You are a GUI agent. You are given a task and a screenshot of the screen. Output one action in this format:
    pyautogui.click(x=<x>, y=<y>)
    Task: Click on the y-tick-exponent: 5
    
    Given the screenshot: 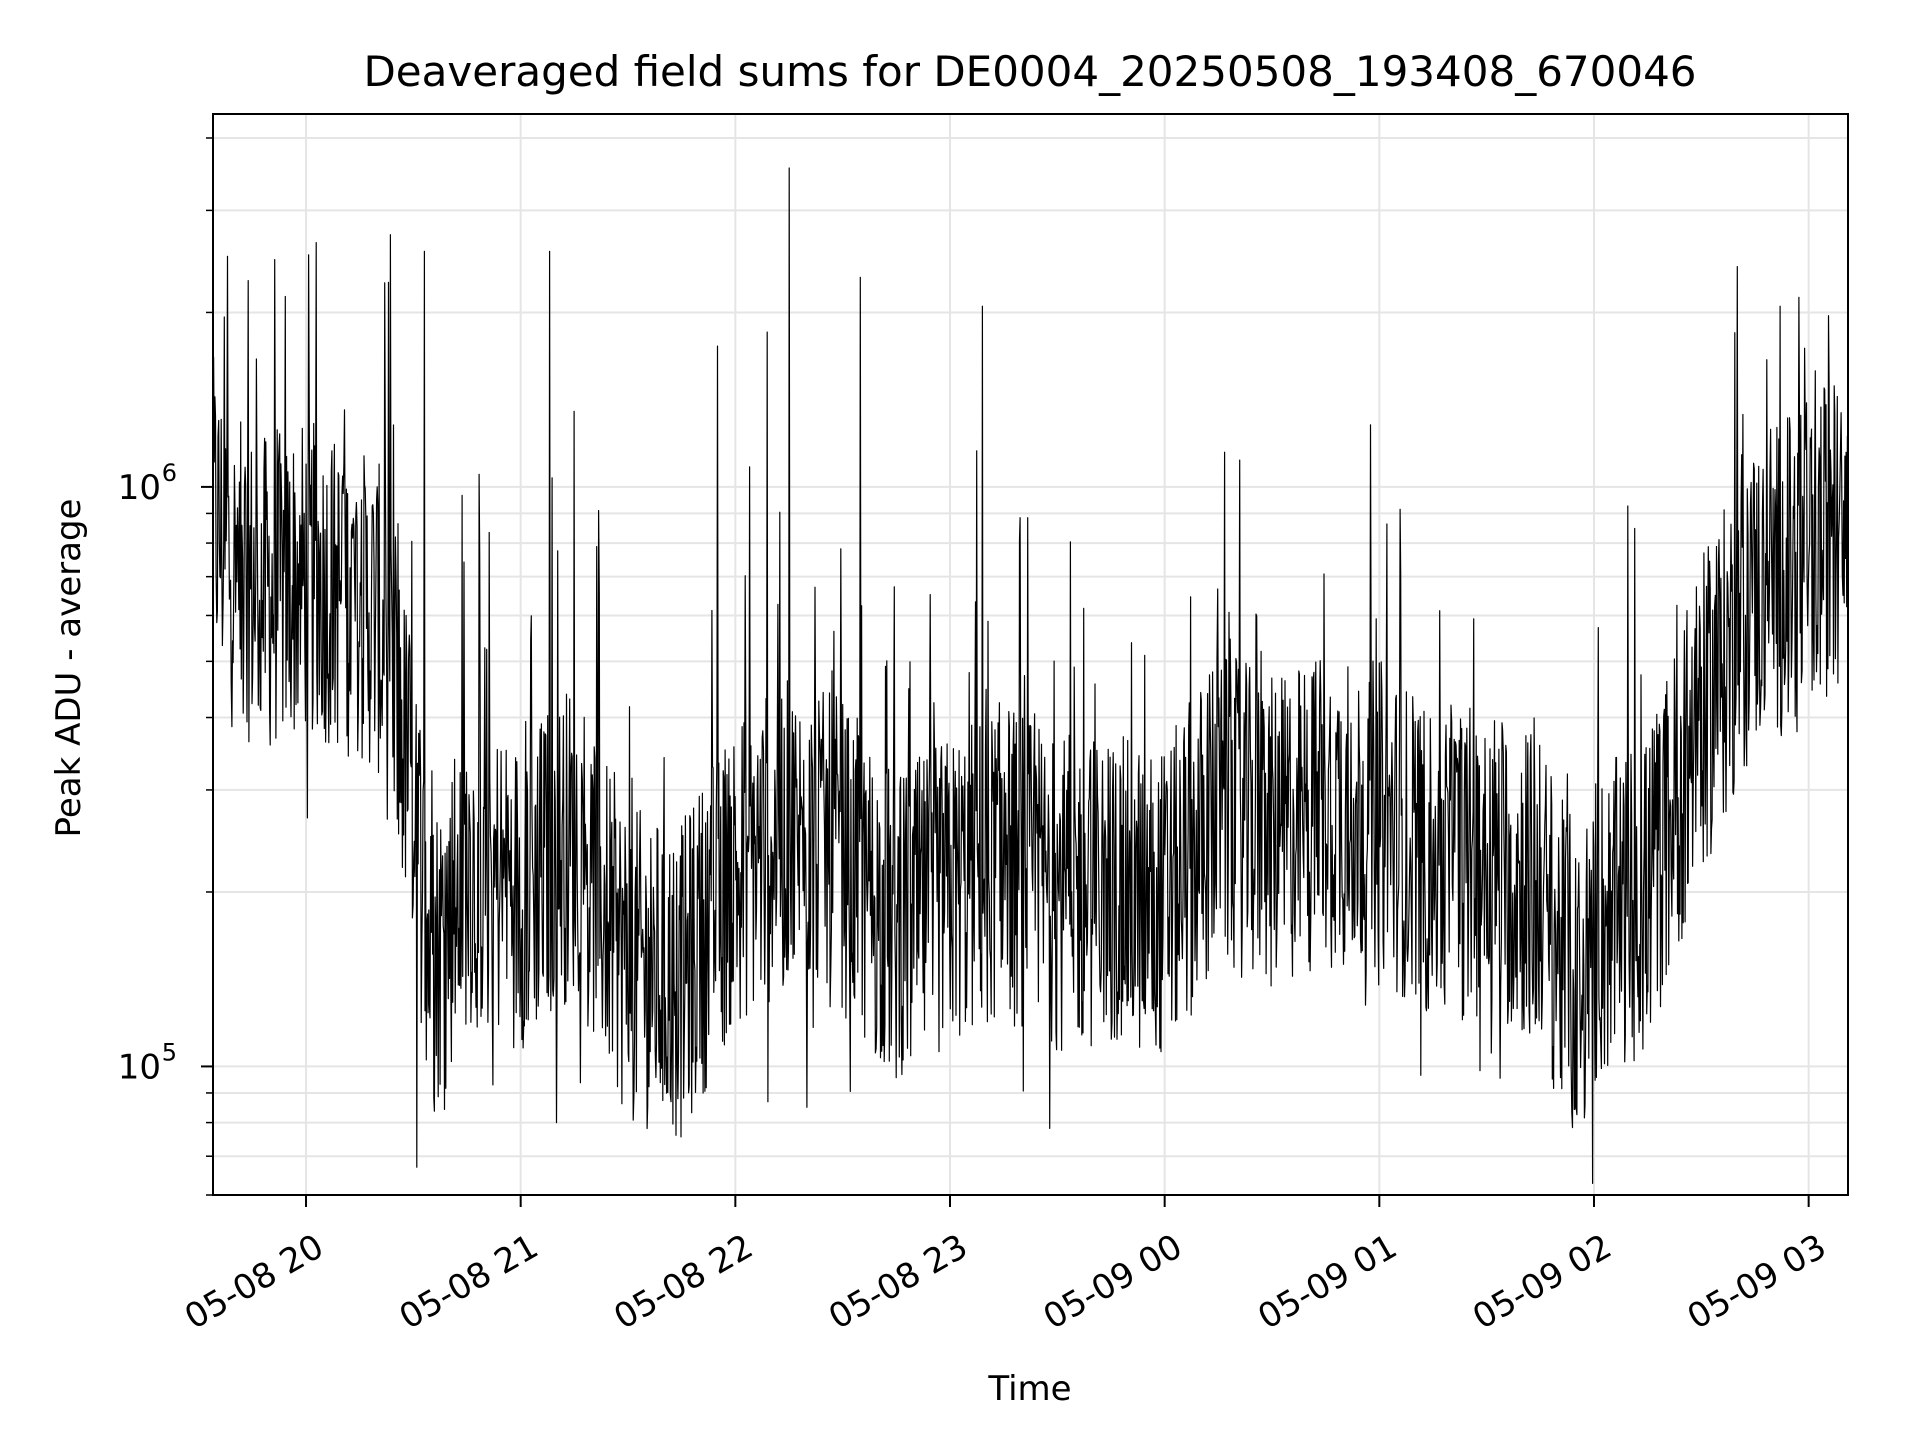 What is the action you would take?
    pyautogui.click(x=169, y=1052)
    